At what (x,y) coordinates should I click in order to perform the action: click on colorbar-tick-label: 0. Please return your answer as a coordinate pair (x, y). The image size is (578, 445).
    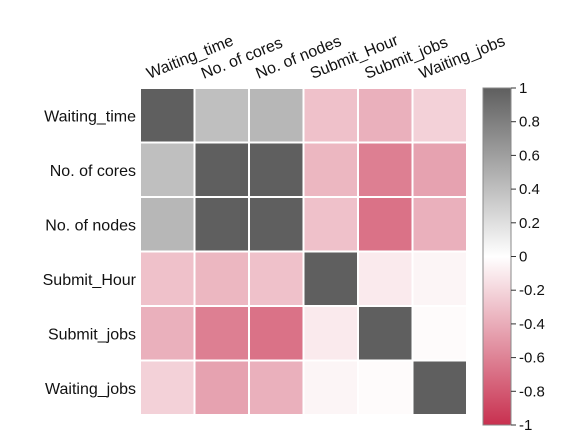
    Looking at the image, I should click on (523, 257).